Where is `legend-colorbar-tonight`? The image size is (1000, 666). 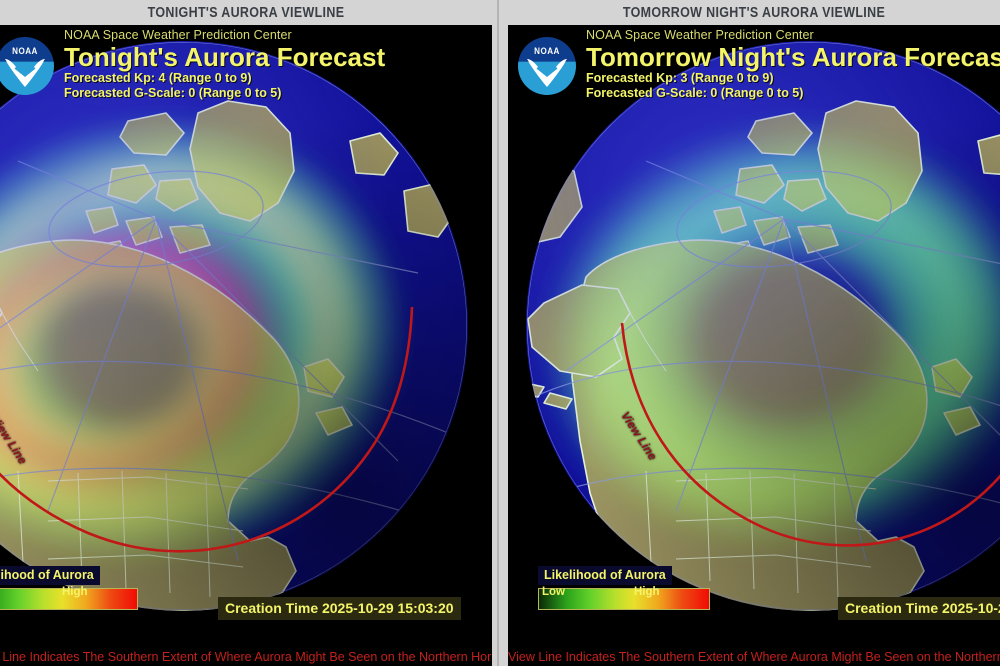
legend-colorbar-tonight is located at coordinates (69, 599).